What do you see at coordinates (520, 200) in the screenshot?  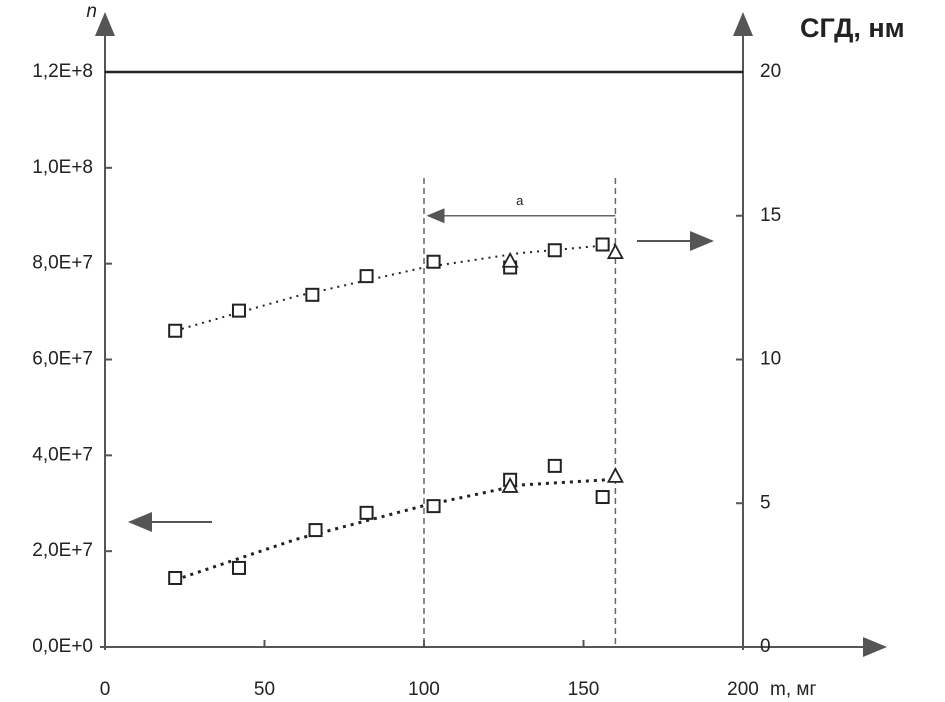 I see `annotation-label: a` at bounding box center [520, 200].